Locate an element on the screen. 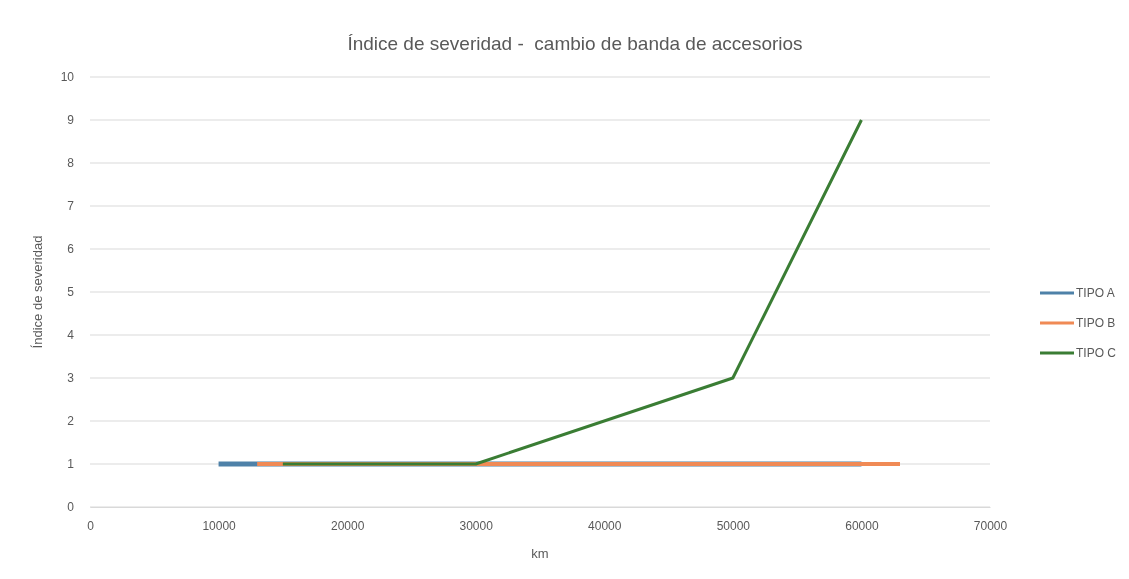 The image size is (1129, 579). x-tick-label: 50000 is located at coordinates (733, 525).